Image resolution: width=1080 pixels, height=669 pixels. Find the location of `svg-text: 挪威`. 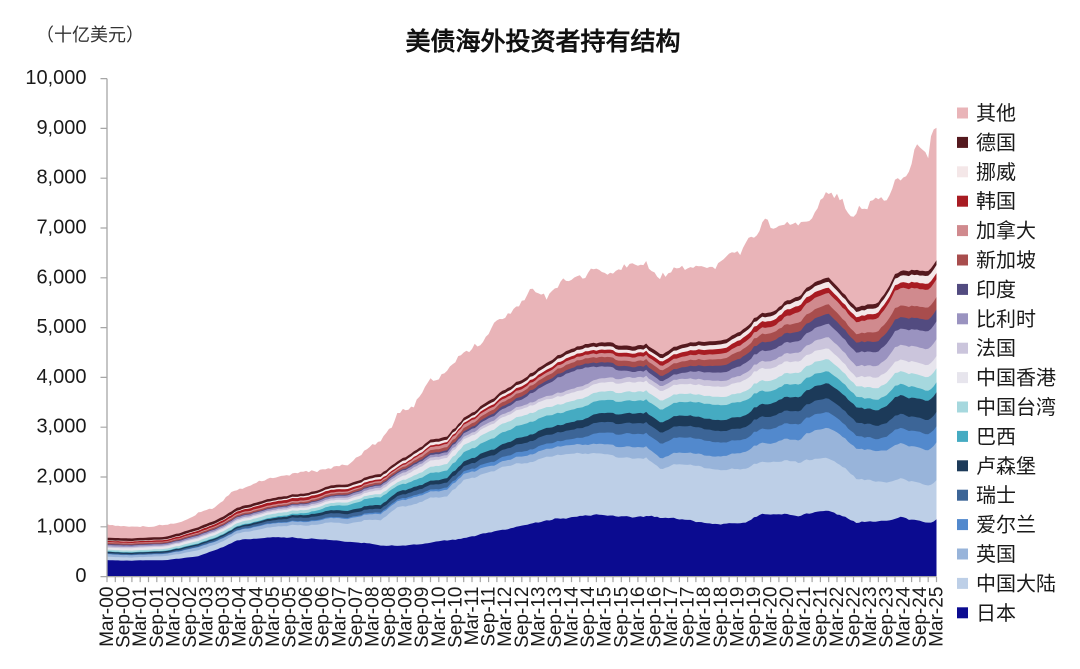

svg-text: 挪威 is located at coordinates (996, 172).